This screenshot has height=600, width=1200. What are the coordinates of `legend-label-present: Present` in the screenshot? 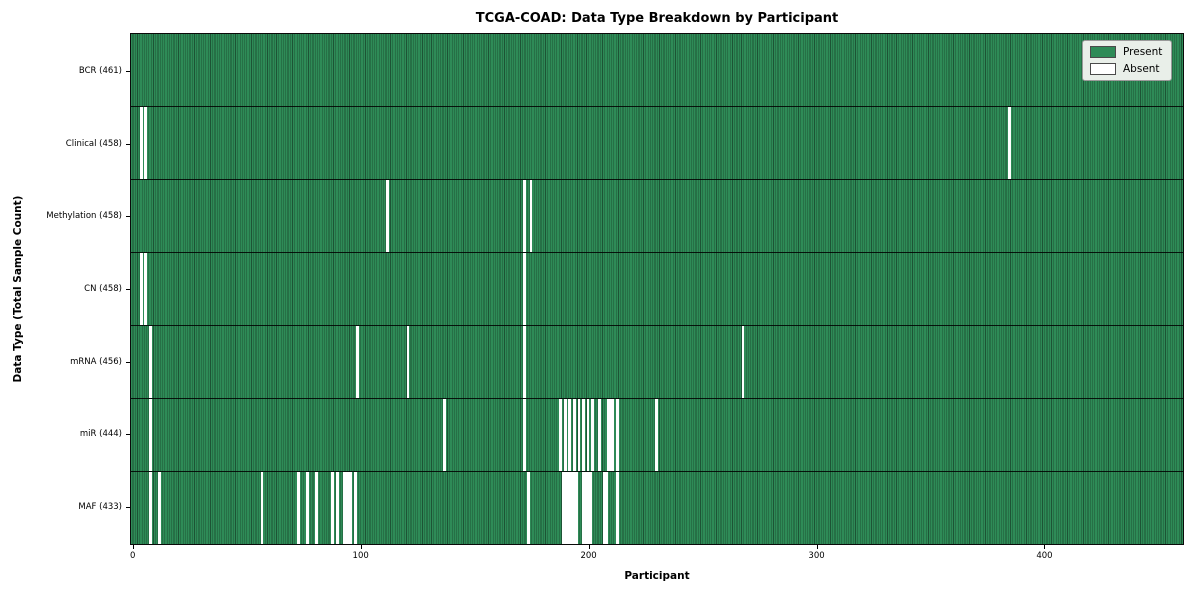 It's located at (1143, 52).